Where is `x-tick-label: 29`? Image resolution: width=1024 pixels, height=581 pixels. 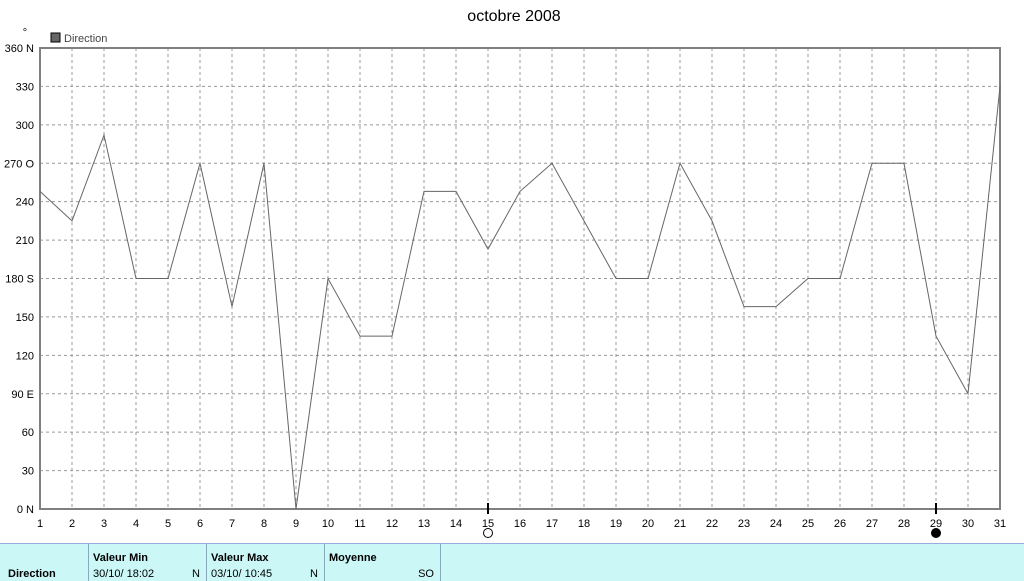 x-tick-label: 29 is located at coordinates (936, 524).